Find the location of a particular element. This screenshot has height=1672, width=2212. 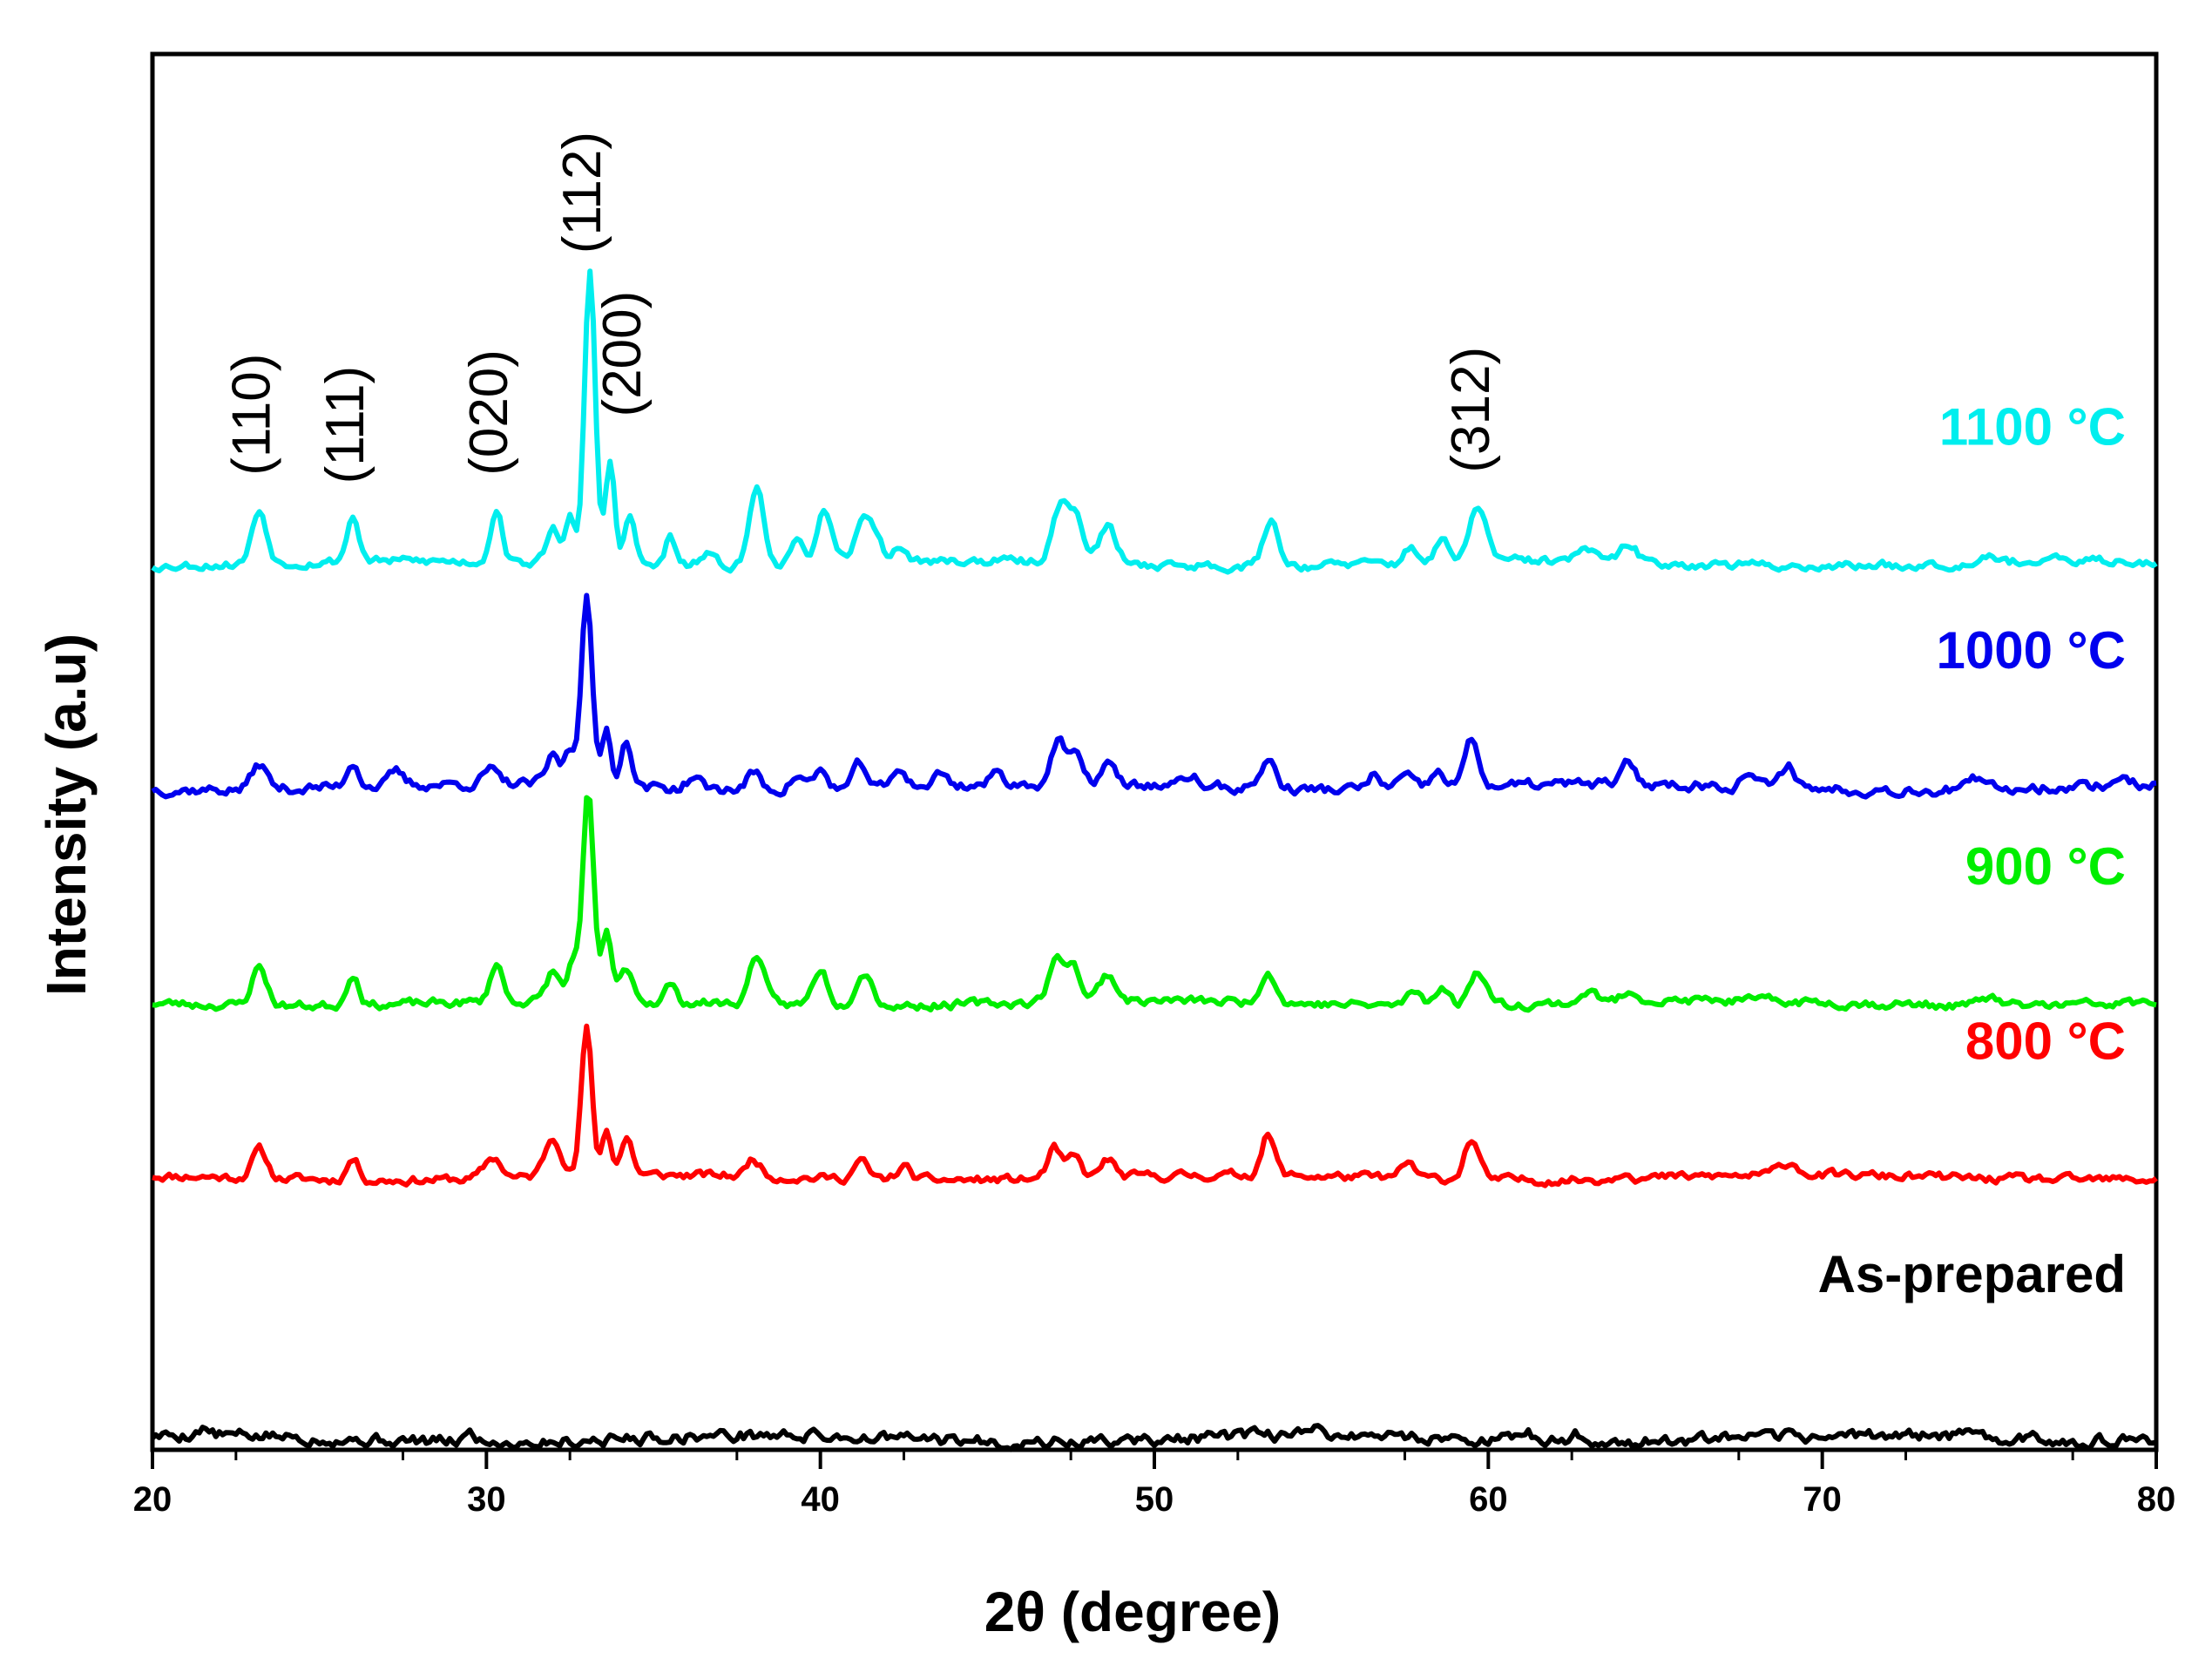

series-label-1: 800 °C is located at coordinates (2045, 1041).